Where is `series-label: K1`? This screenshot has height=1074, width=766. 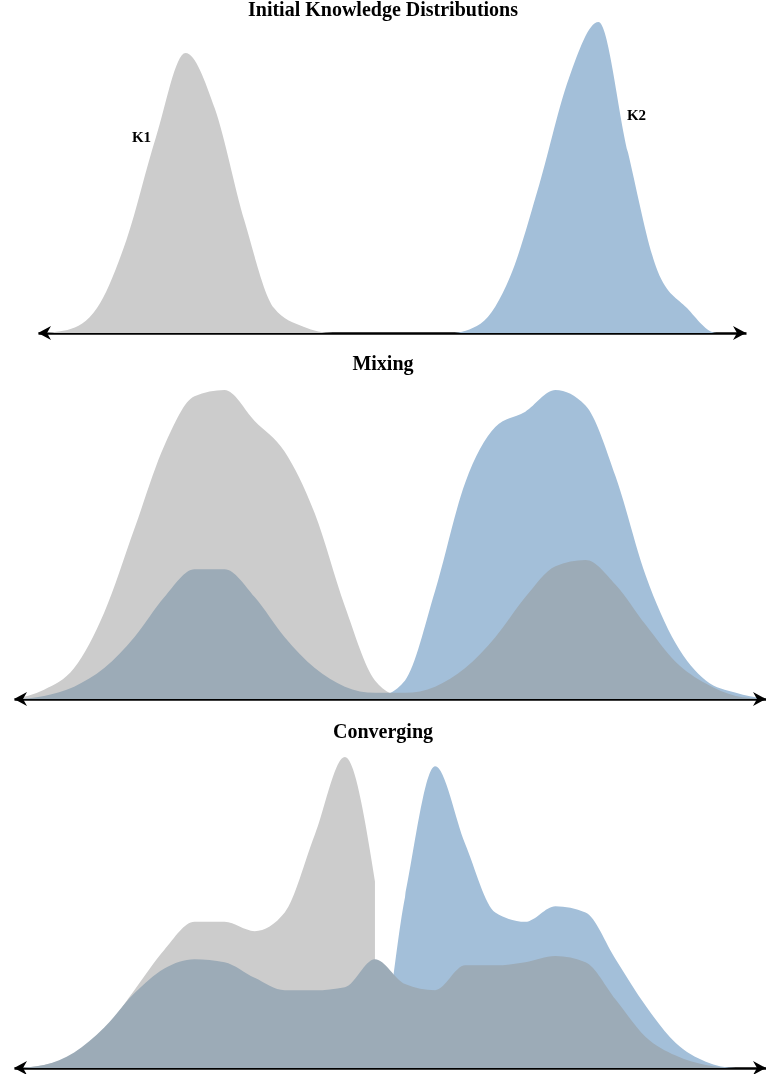 series-label: K1 is located at coordinates (141, 137).